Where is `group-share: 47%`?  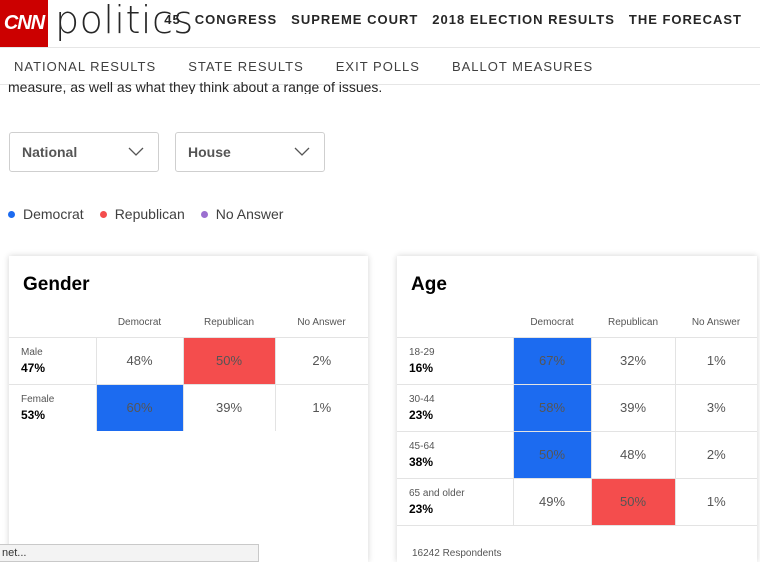
group-share: 47% is located at coordinates (33, 367).